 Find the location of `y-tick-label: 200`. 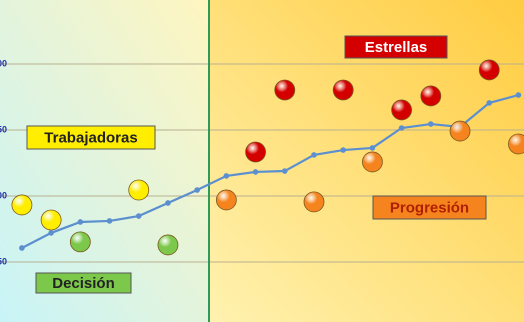

y-tick-label: 200 is located at coordinates (3, 63).